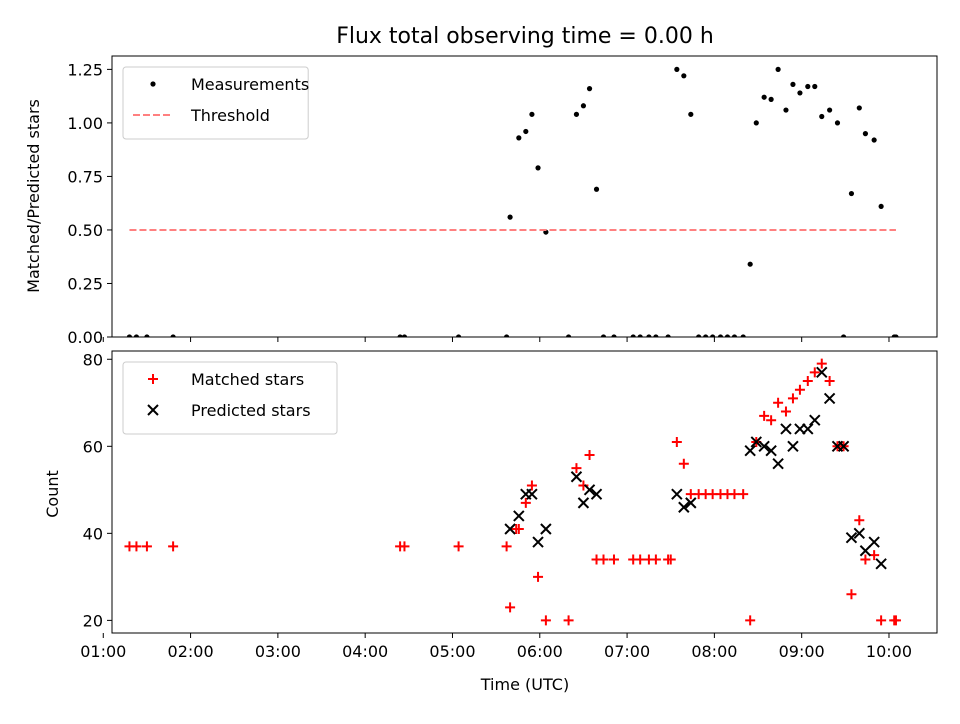 This screenshot has height=724, width=960. What do you see at coordinates (250, 84) in the screenshot?
I see `legend-label: Measurements` at bounding box center [250, 84].